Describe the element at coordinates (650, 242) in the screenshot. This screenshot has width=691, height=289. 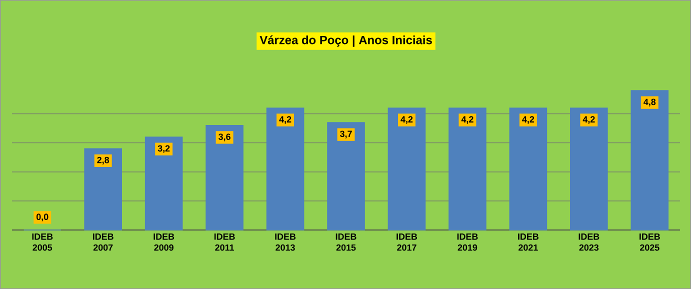
I see `x-tick-label: IDEB 2025` at that location.